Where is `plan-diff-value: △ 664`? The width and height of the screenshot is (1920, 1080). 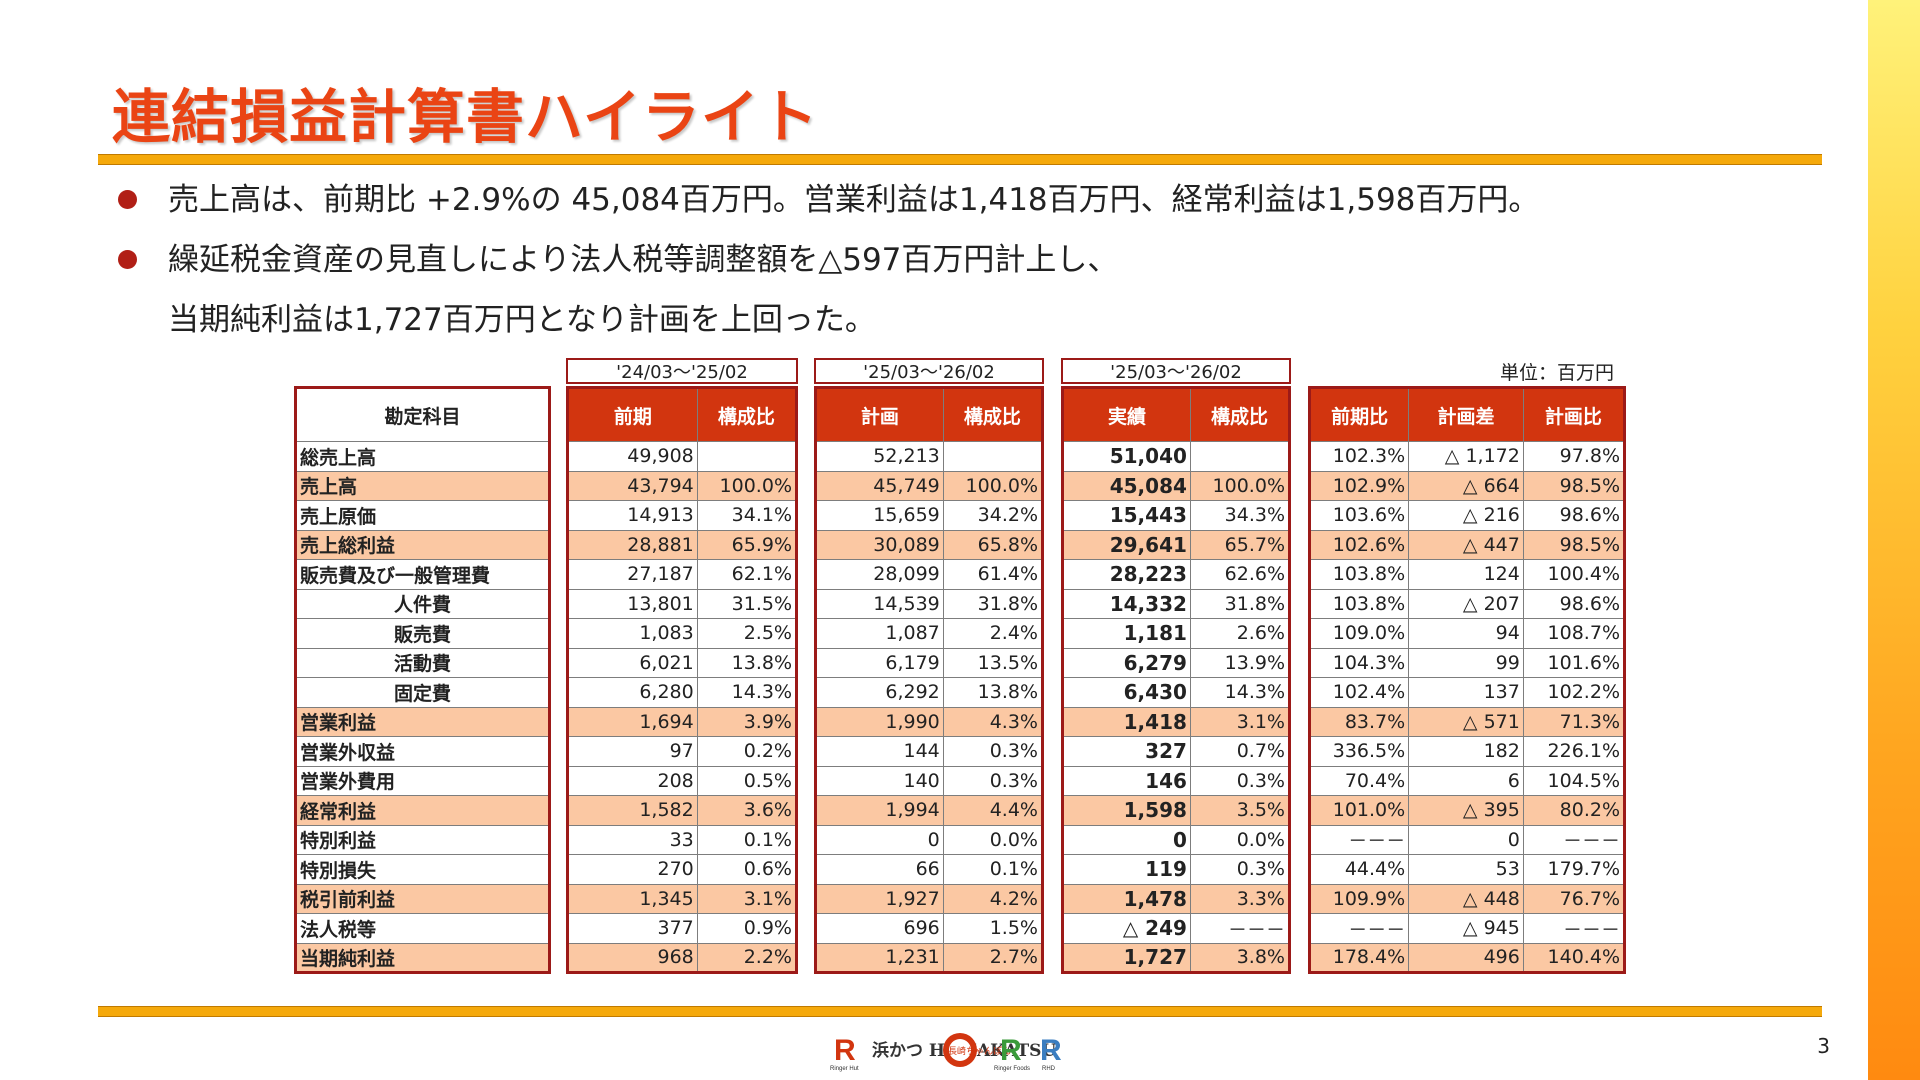 plan-diff-value: △ 664 is located at coordinates (1466, 485).